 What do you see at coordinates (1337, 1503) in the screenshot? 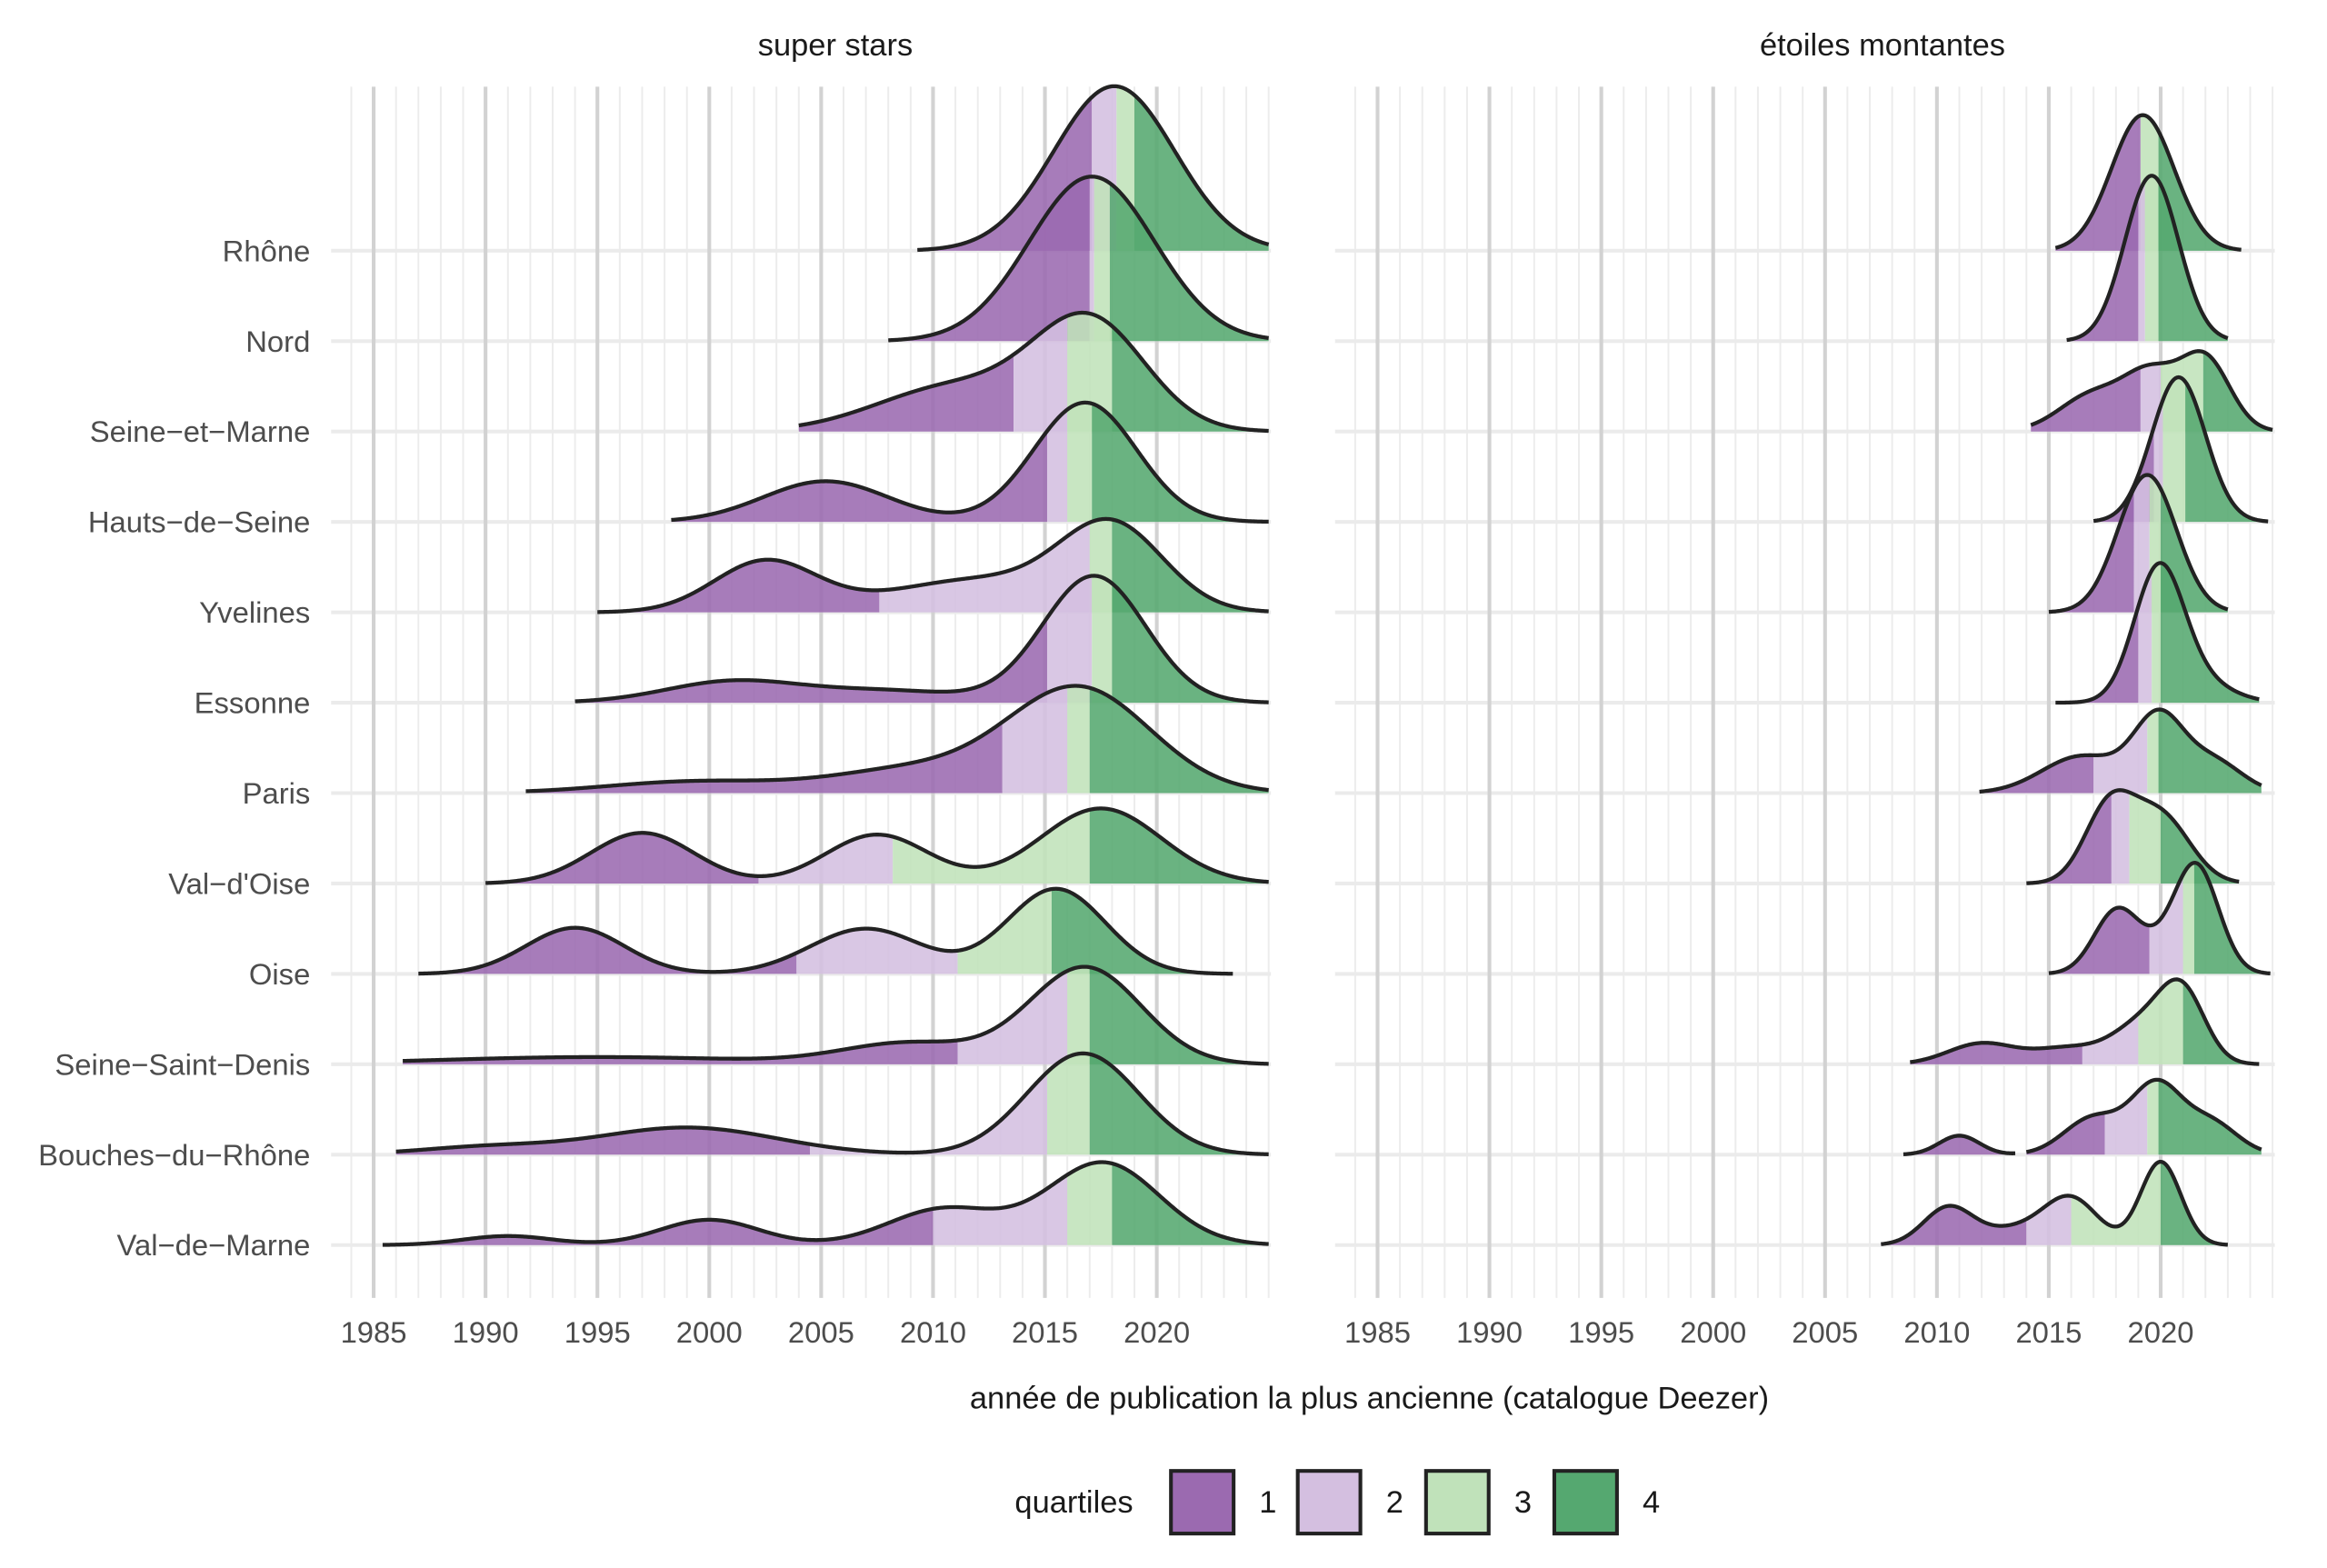
I see `legend: quartiles 1 2 3 4` at bounding box center [1337, 1503].